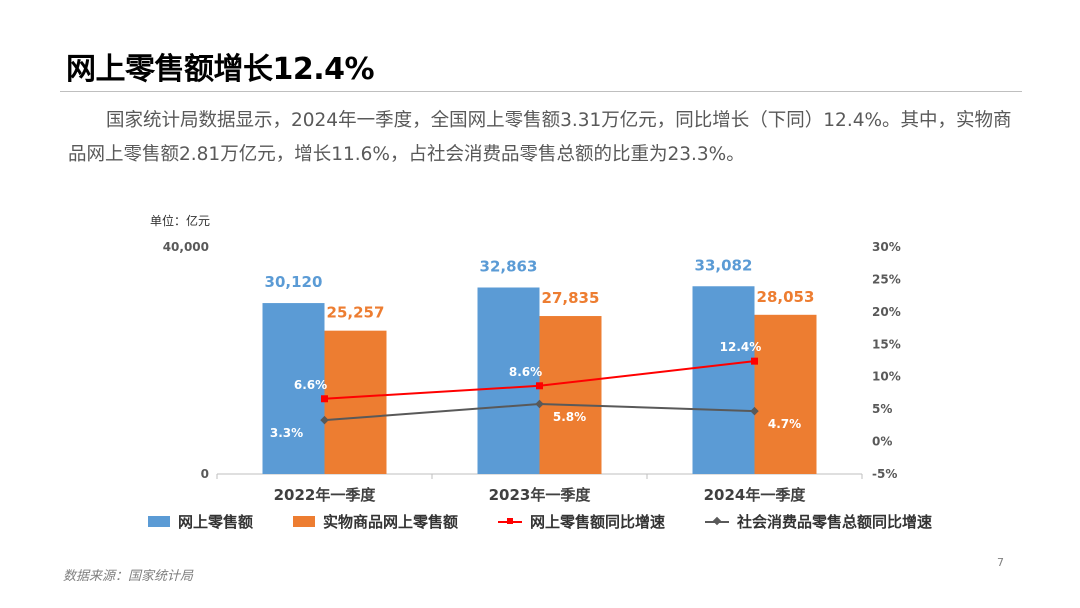  I want to click on y-right-tick-label: 0%, so click(882, 442).